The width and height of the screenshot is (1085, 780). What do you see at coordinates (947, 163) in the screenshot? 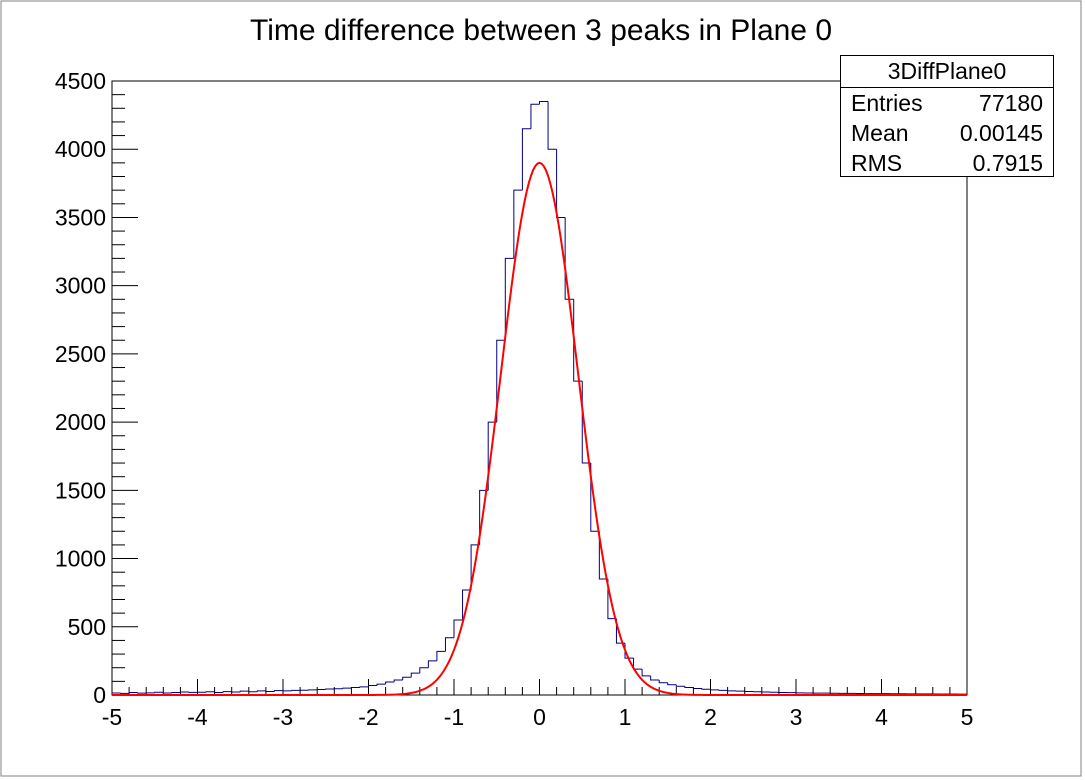
I see `stats-row-rms: RMS 0.7915` at bounding box center [947, 163].